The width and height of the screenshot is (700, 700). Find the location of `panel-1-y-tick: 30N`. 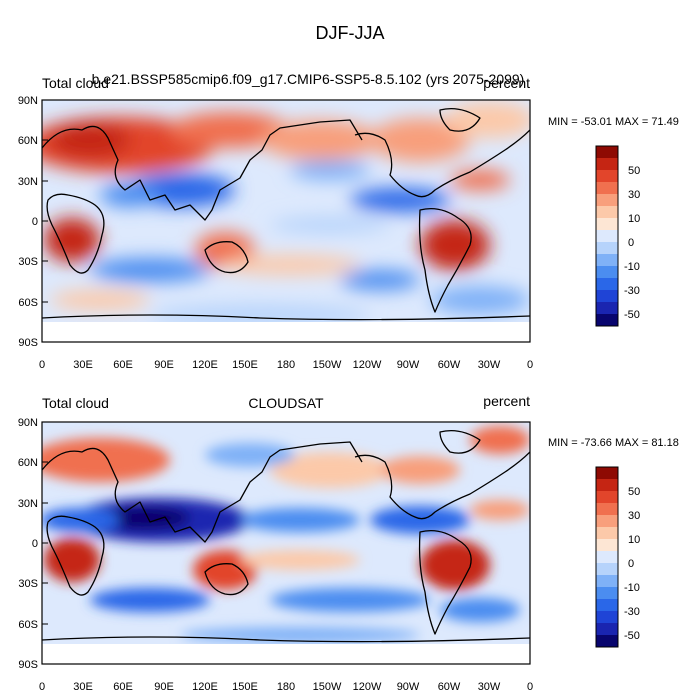

panel-1-y-tick: 30N is located at coordinates (28, 182).